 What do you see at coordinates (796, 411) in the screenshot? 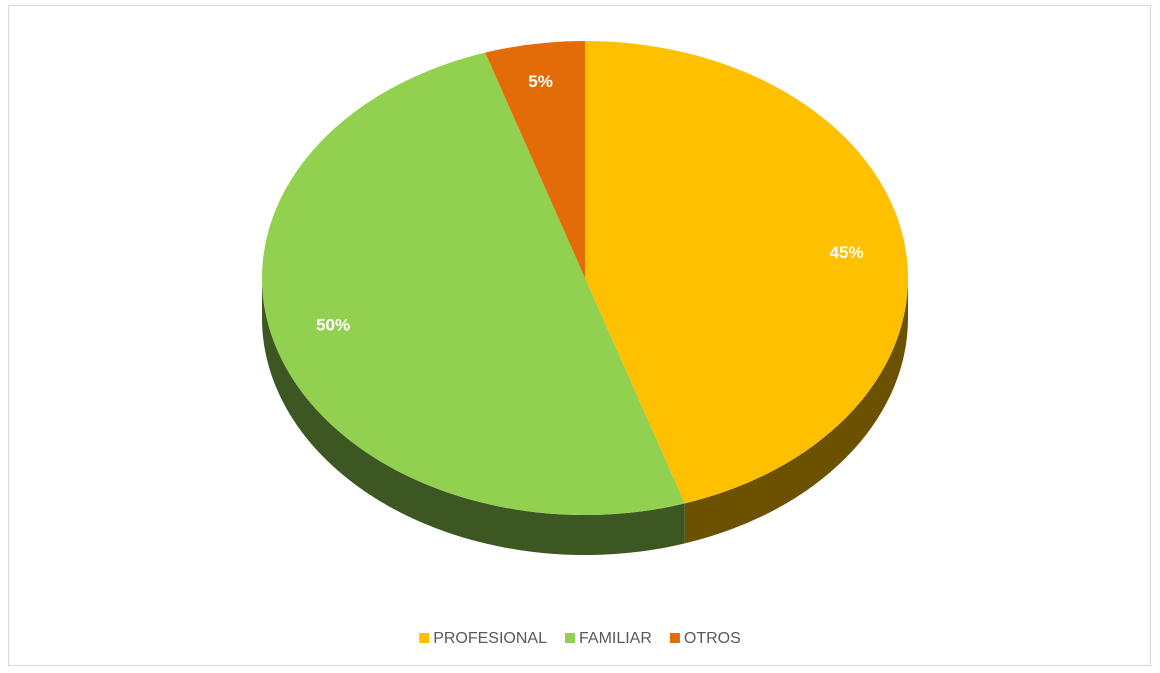
I see `slice-side` at bounding box center [796, 411].